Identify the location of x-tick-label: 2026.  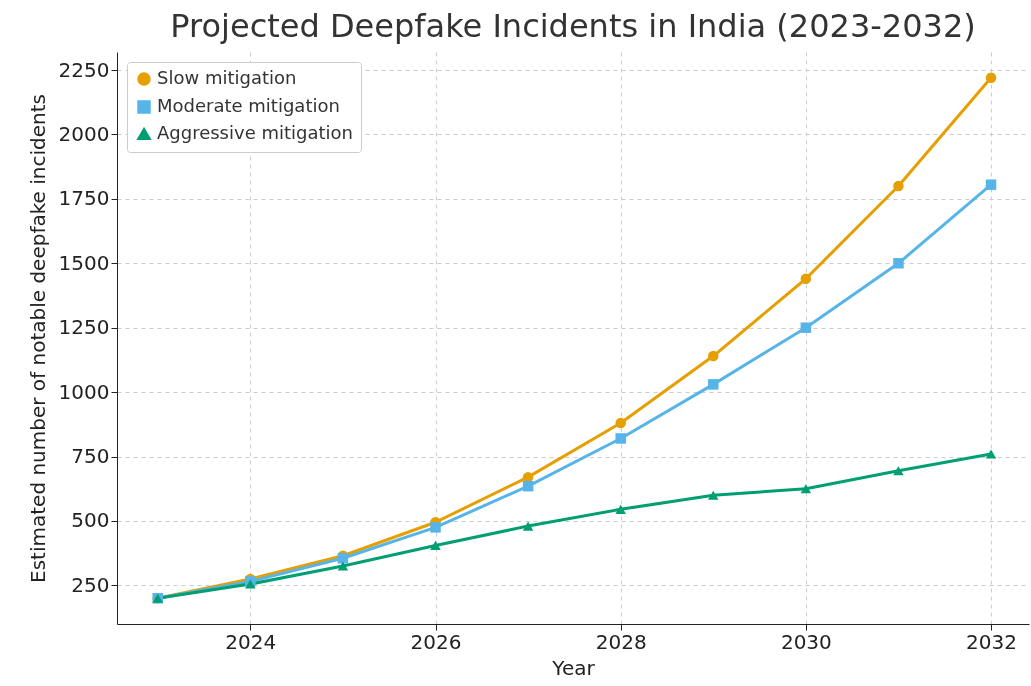
(436, 641).